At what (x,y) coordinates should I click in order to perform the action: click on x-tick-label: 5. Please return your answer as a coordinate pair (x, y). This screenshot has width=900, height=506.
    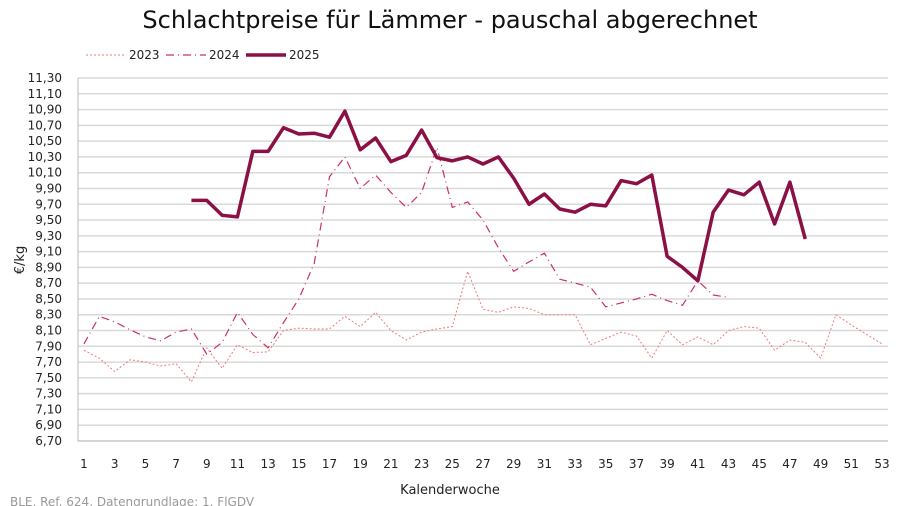
    Looking at the image, I should click on (146, 464).